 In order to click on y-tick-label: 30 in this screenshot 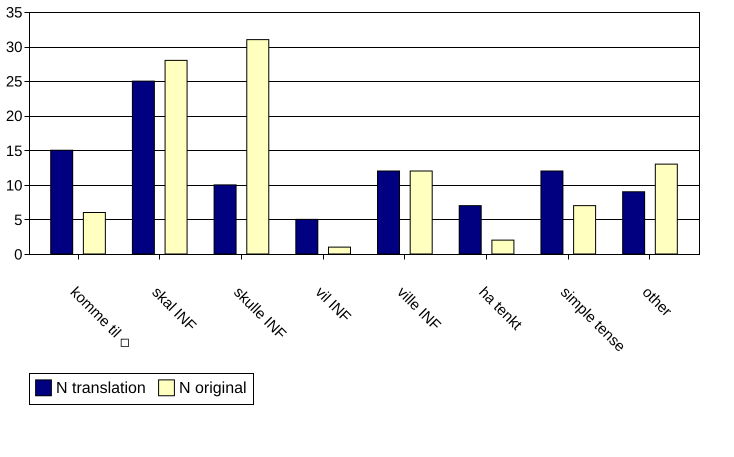, I will do `click(14, 47)`.